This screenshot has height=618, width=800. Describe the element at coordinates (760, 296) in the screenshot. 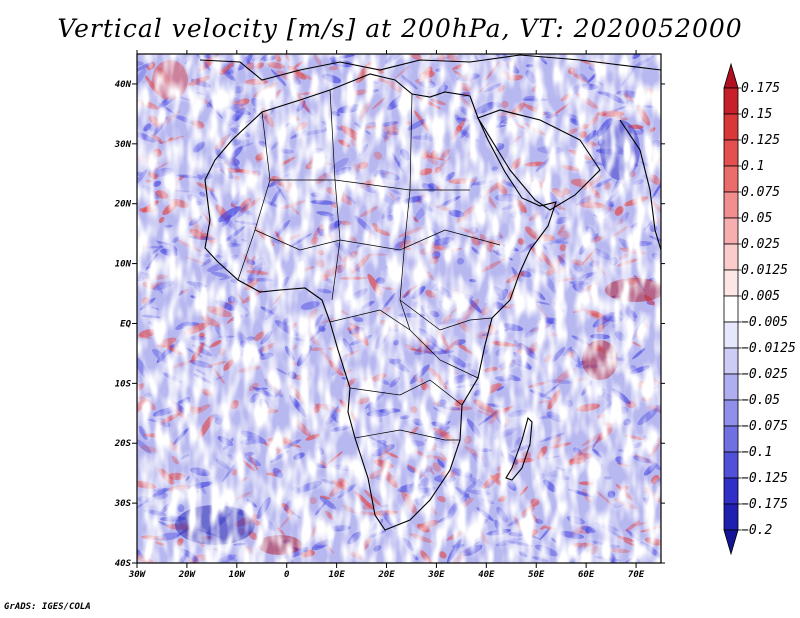

I see `colorbar-label: 0.005` at that location.